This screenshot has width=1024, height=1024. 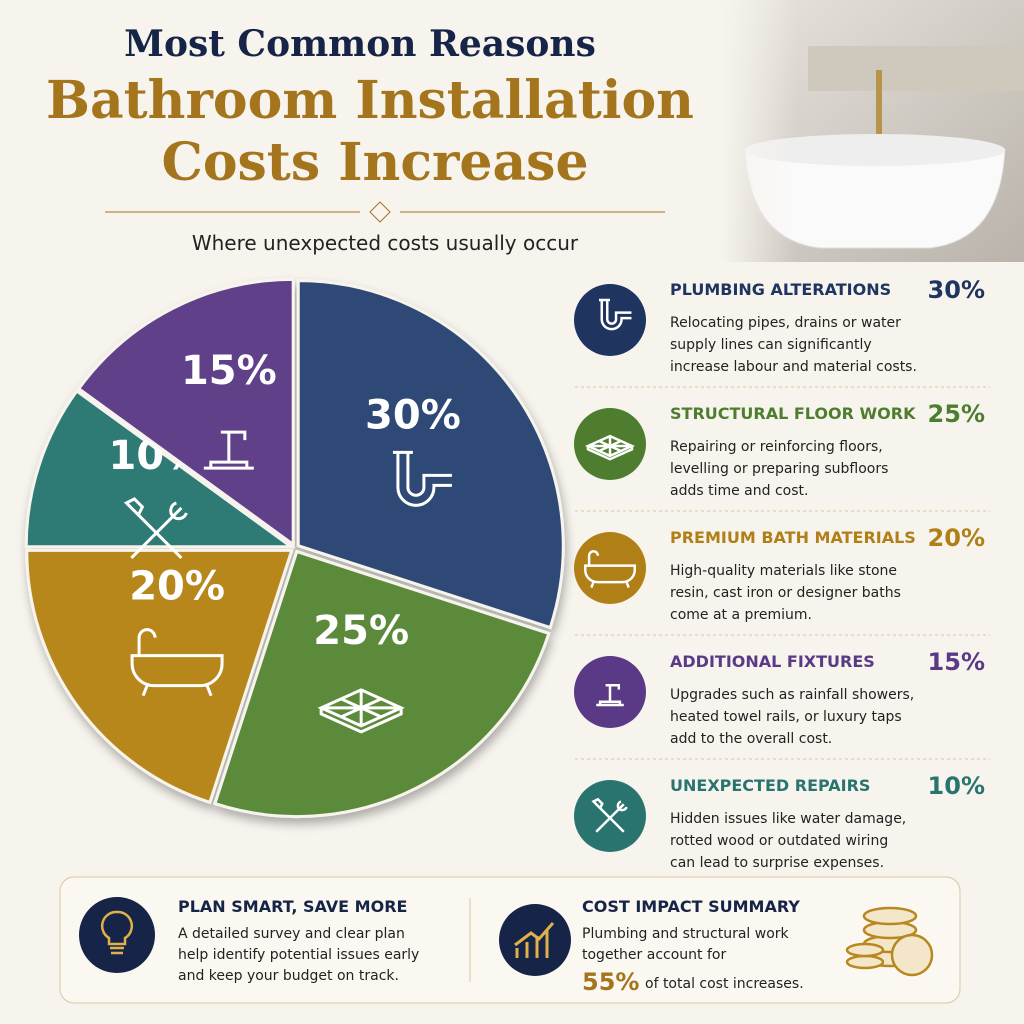 I want to click on summary-title: COST IMPACT SUMMARY, so click(x=691, y=906).